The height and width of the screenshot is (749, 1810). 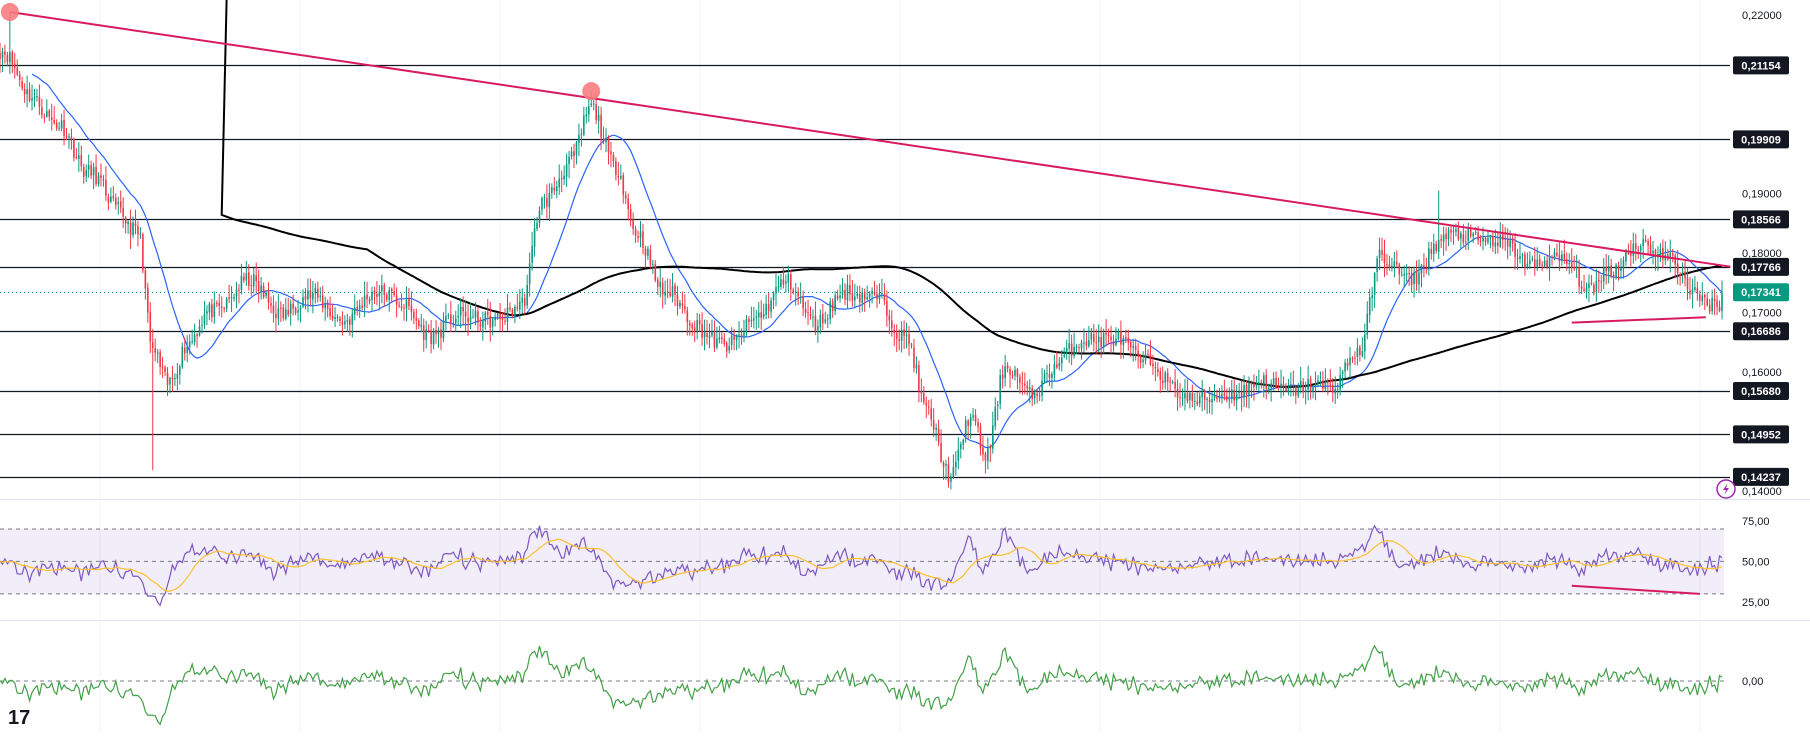 What do you see at coordinates (1761, 293) in the screenshot?
I see `current-price-badge: 0,17341` at bounding box center [1761, 293].